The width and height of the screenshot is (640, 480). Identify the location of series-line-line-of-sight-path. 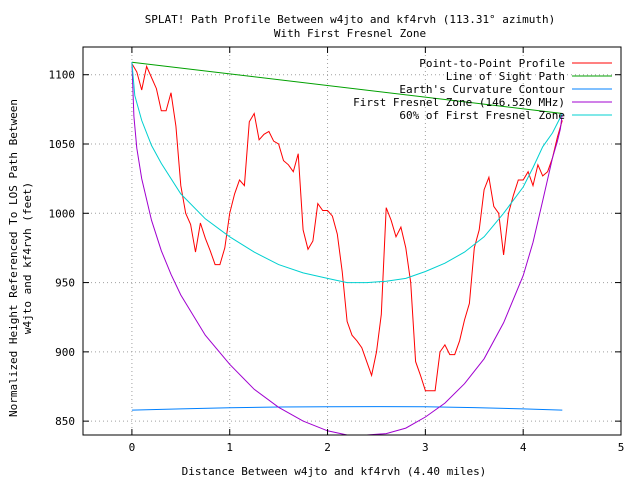
(347, 87).